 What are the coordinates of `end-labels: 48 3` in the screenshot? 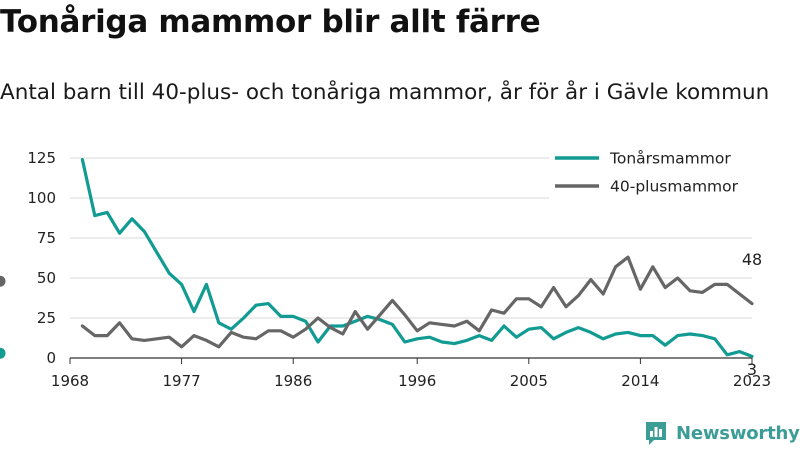 It's located at (752, 314).